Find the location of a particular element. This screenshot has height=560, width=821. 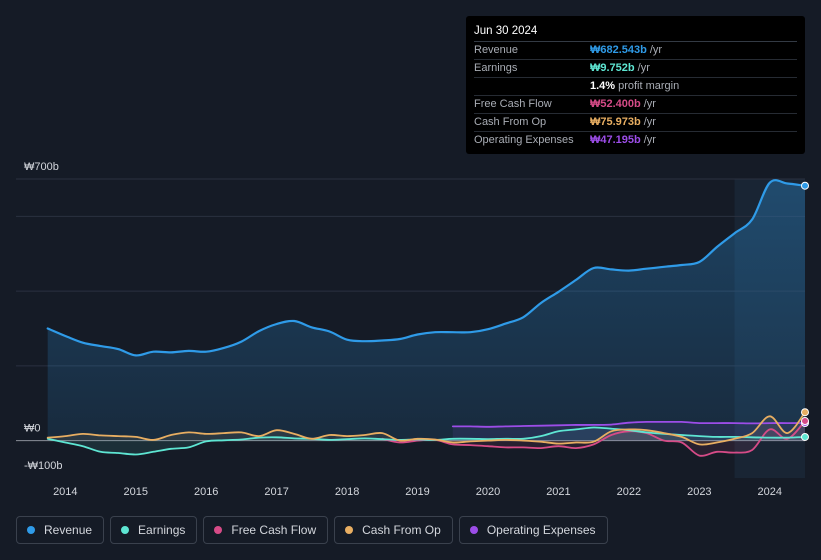

tooltip-value-free-cash-flow: ₩52.400b is located at coordinates (615, 104).